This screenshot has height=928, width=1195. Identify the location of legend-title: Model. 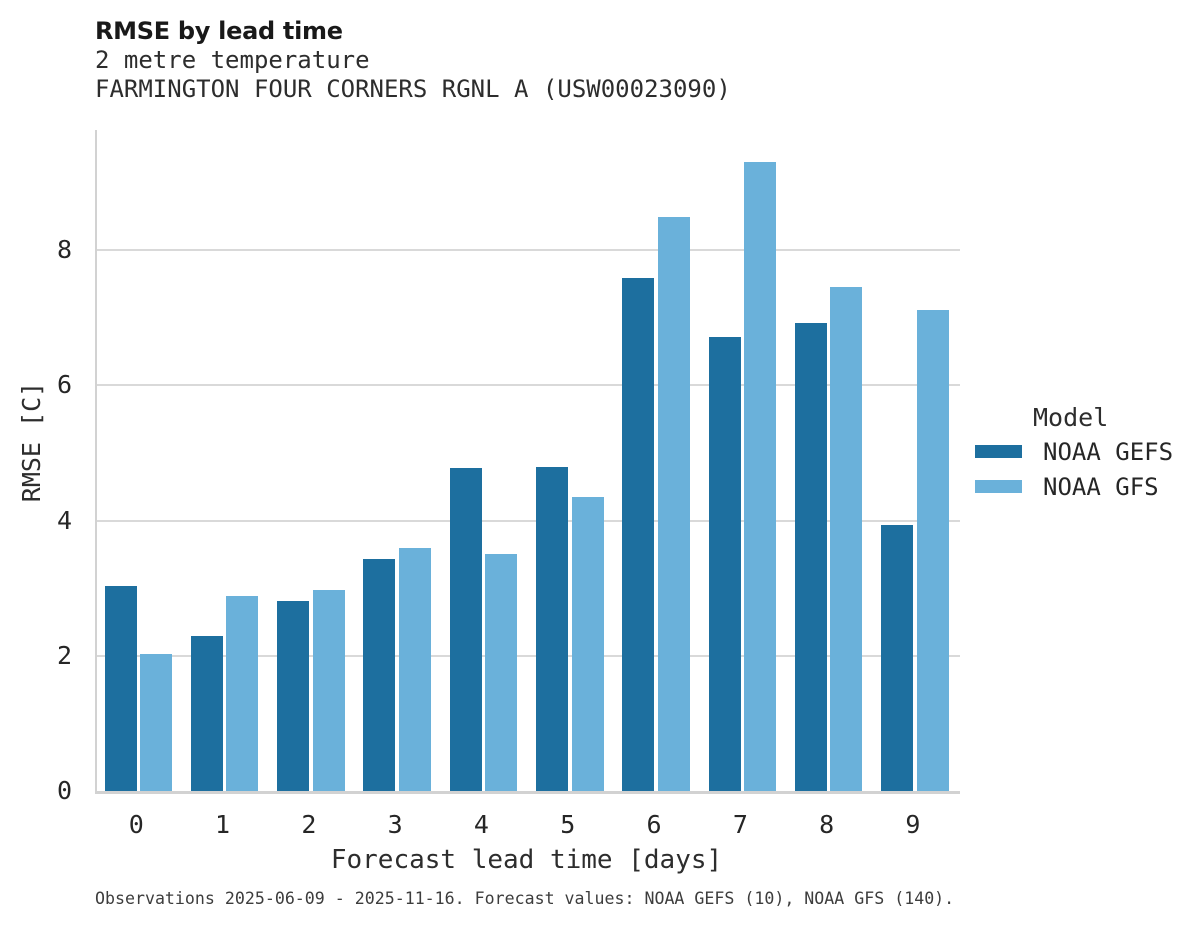
(1071, 417).